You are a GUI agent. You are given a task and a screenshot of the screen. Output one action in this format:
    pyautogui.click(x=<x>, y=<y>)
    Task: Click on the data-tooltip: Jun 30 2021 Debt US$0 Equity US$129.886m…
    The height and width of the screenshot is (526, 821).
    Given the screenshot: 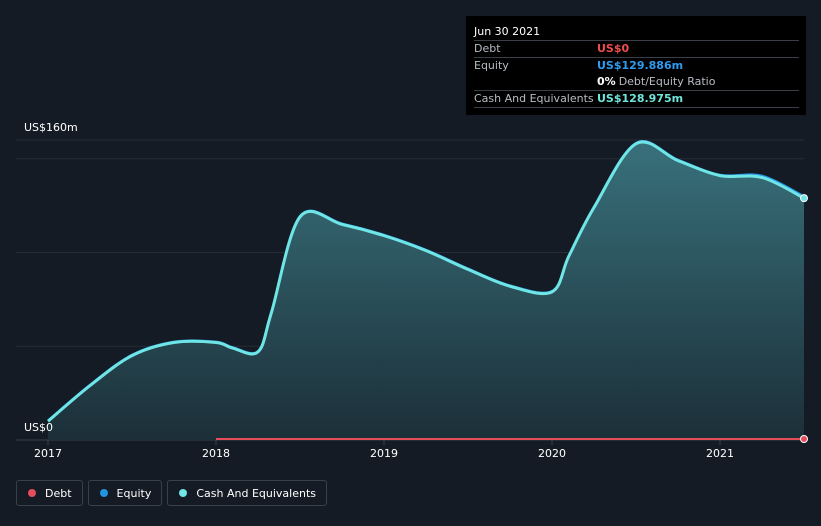 What is the action you would take?
    pyautogui.click(x=636, y=65)
    